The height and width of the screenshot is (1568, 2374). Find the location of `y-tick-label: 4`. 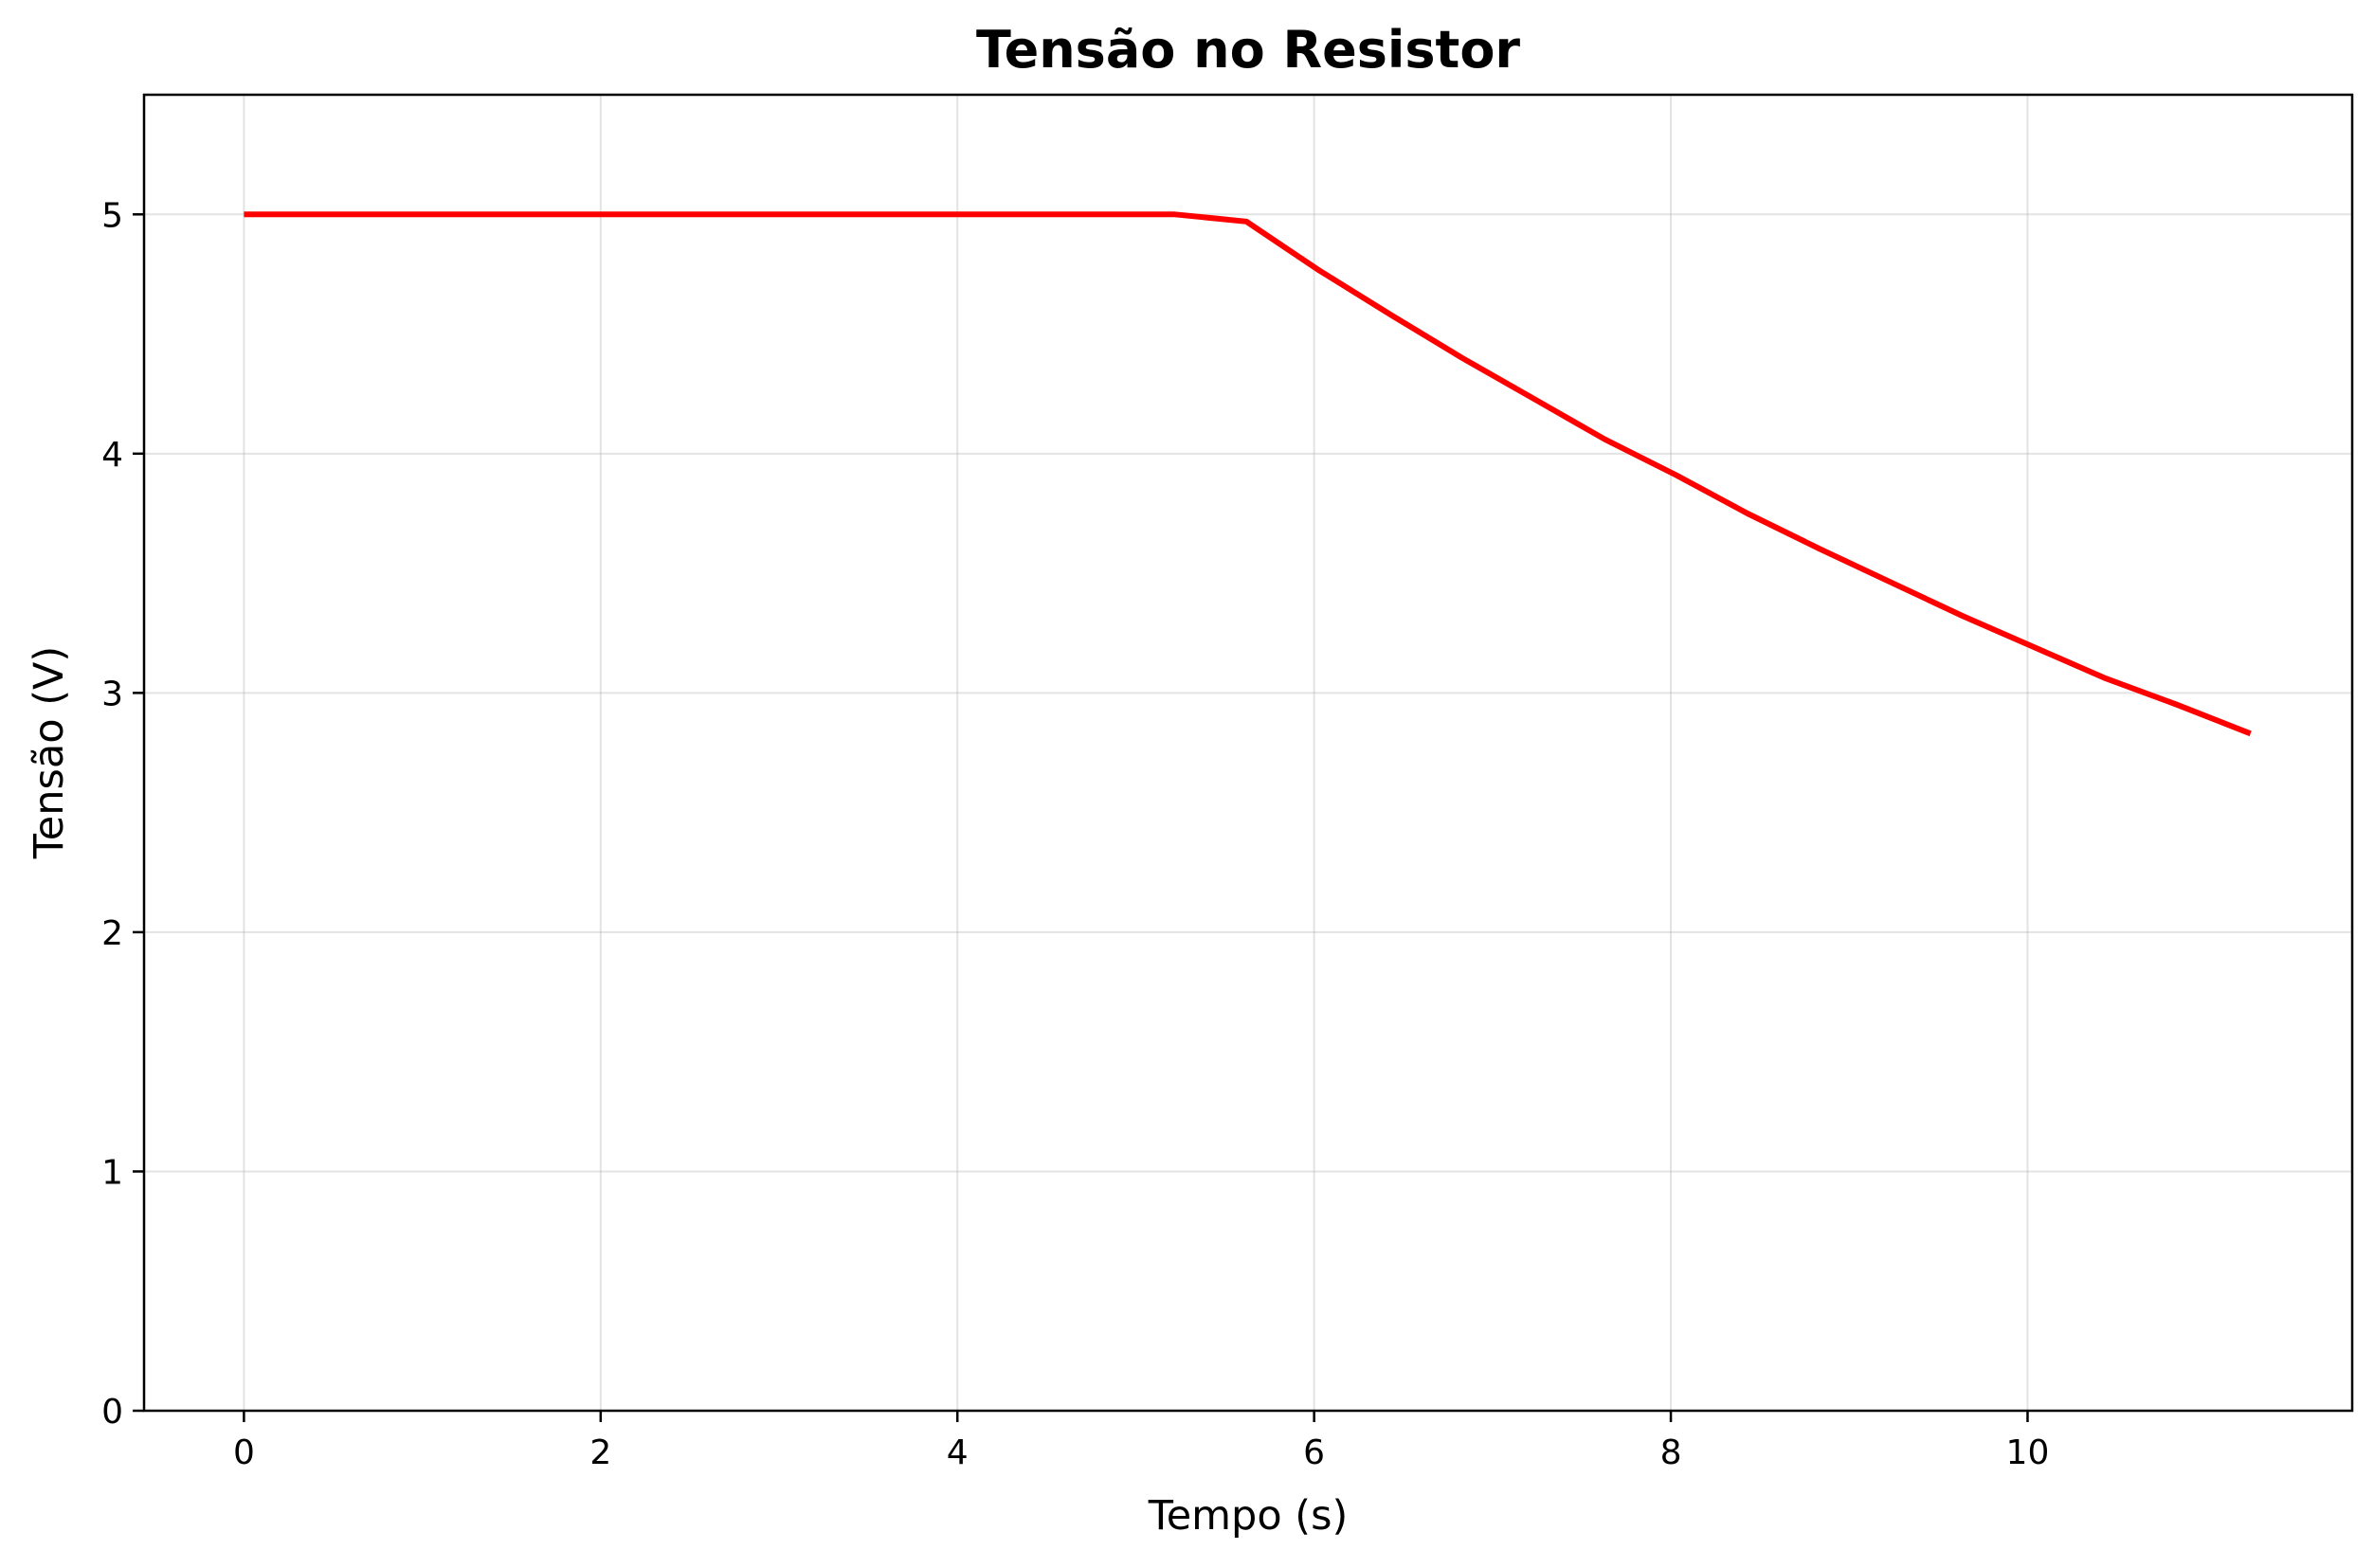

y-tick-label: 4 is located at coordinates (112, 455).